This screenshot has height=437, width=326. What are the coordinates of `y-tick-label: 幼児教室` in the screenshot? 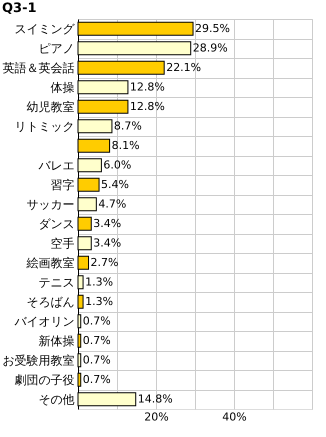 It's located at (50, 107).